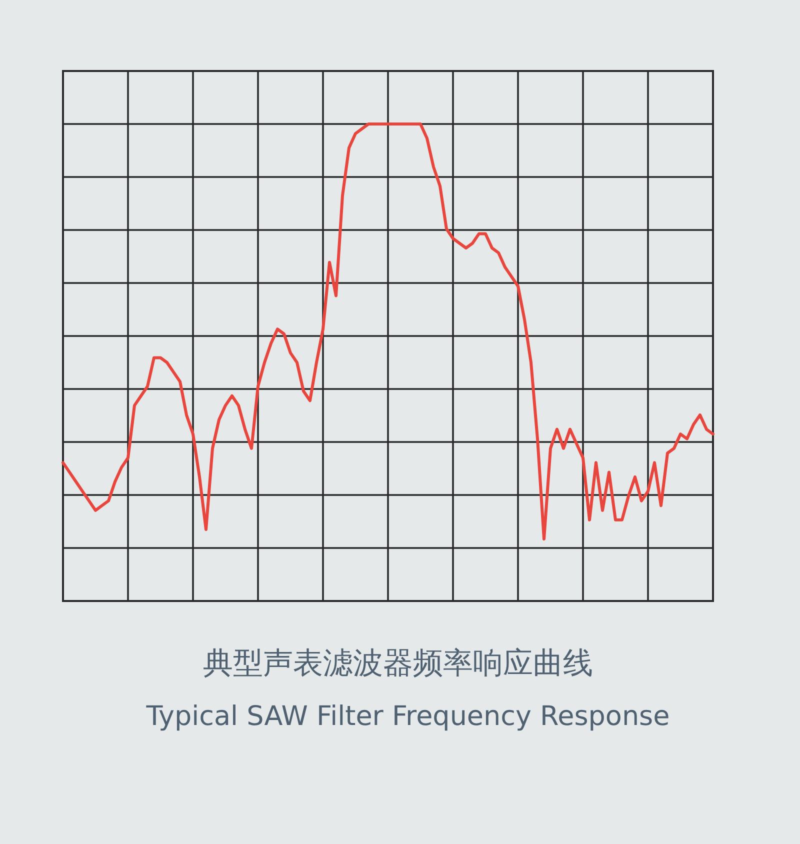 This screenshot has height=844, width=800. Describe the element at coordinates (398, 663) in the screenshot. I see `title: 典型声表滤波器频率响应曲线` at that location.